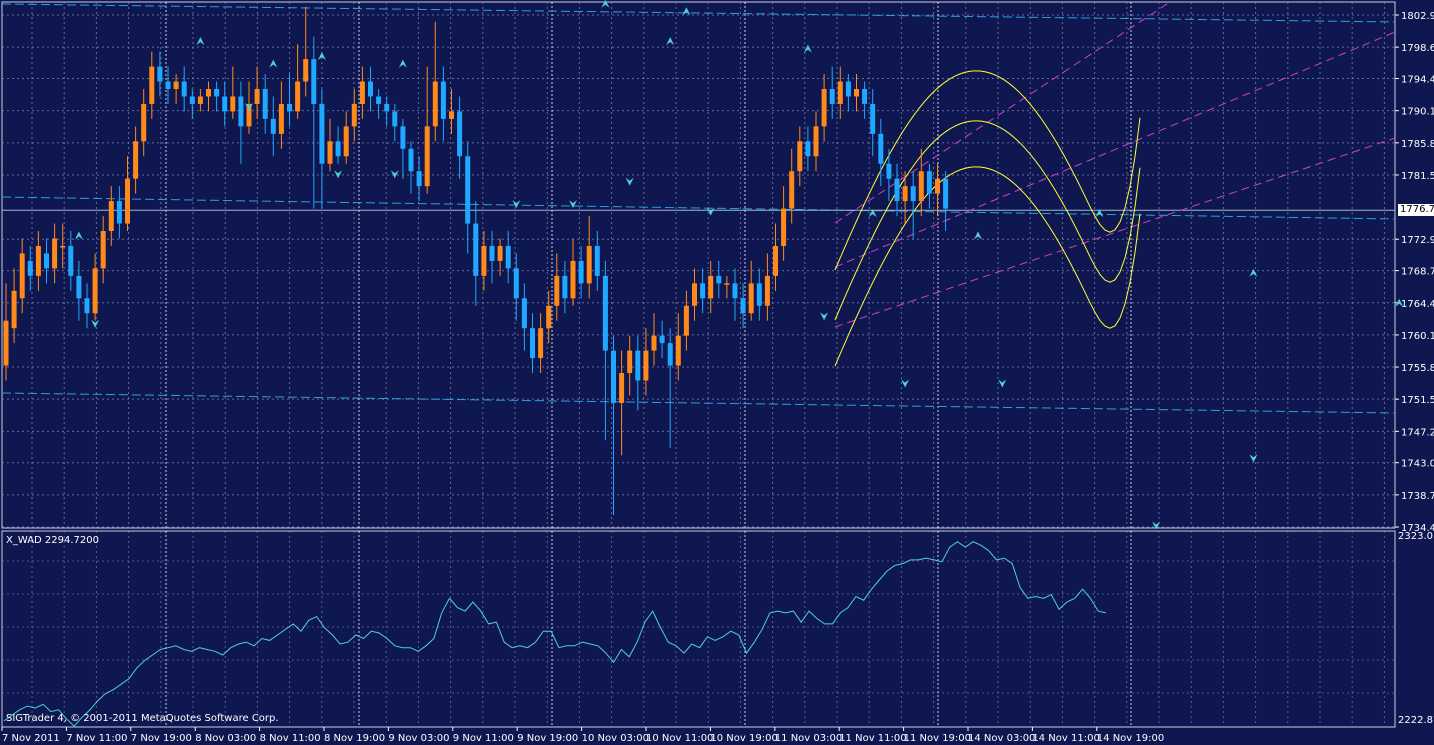  I want to click on time-axis-label: 9 Nov 03:00, so click(418, 738).